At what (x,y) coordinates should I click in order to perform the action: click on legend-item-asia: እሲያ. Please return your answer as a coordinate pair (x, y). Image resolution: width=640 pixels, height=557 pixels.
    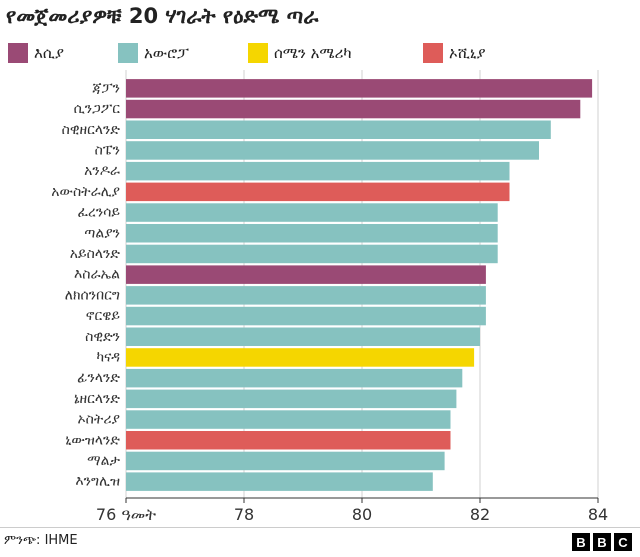
    Looking at the image, I should click on (36, 53).